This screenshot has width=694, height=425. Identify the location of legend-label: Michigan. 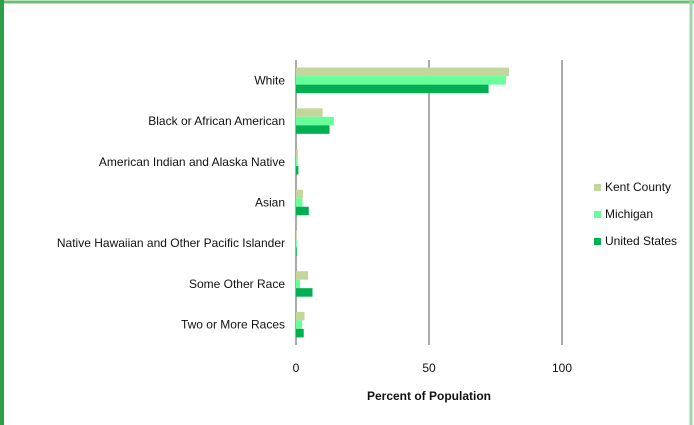
(629, 214).